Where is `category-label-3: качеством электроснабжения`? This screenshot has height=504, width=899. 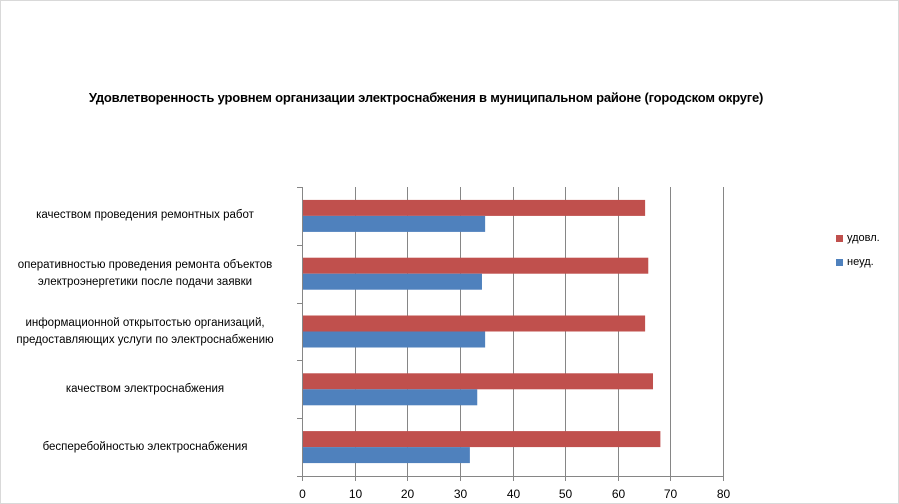
category-label-3: качеством электроснабжения is located at coordinates (145, 389).